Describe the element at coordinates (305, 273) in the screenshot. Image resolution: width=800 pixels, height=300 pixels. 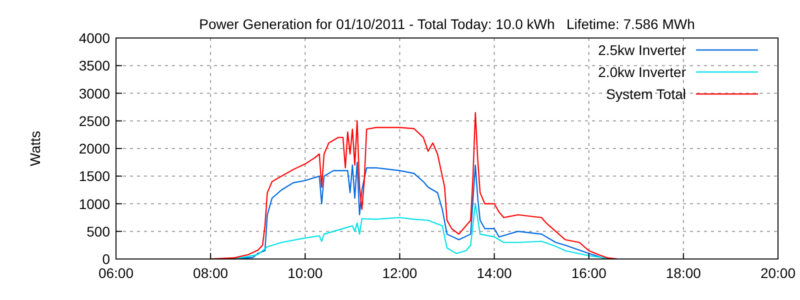
I see `x-tick-label: 10:00` at that location.